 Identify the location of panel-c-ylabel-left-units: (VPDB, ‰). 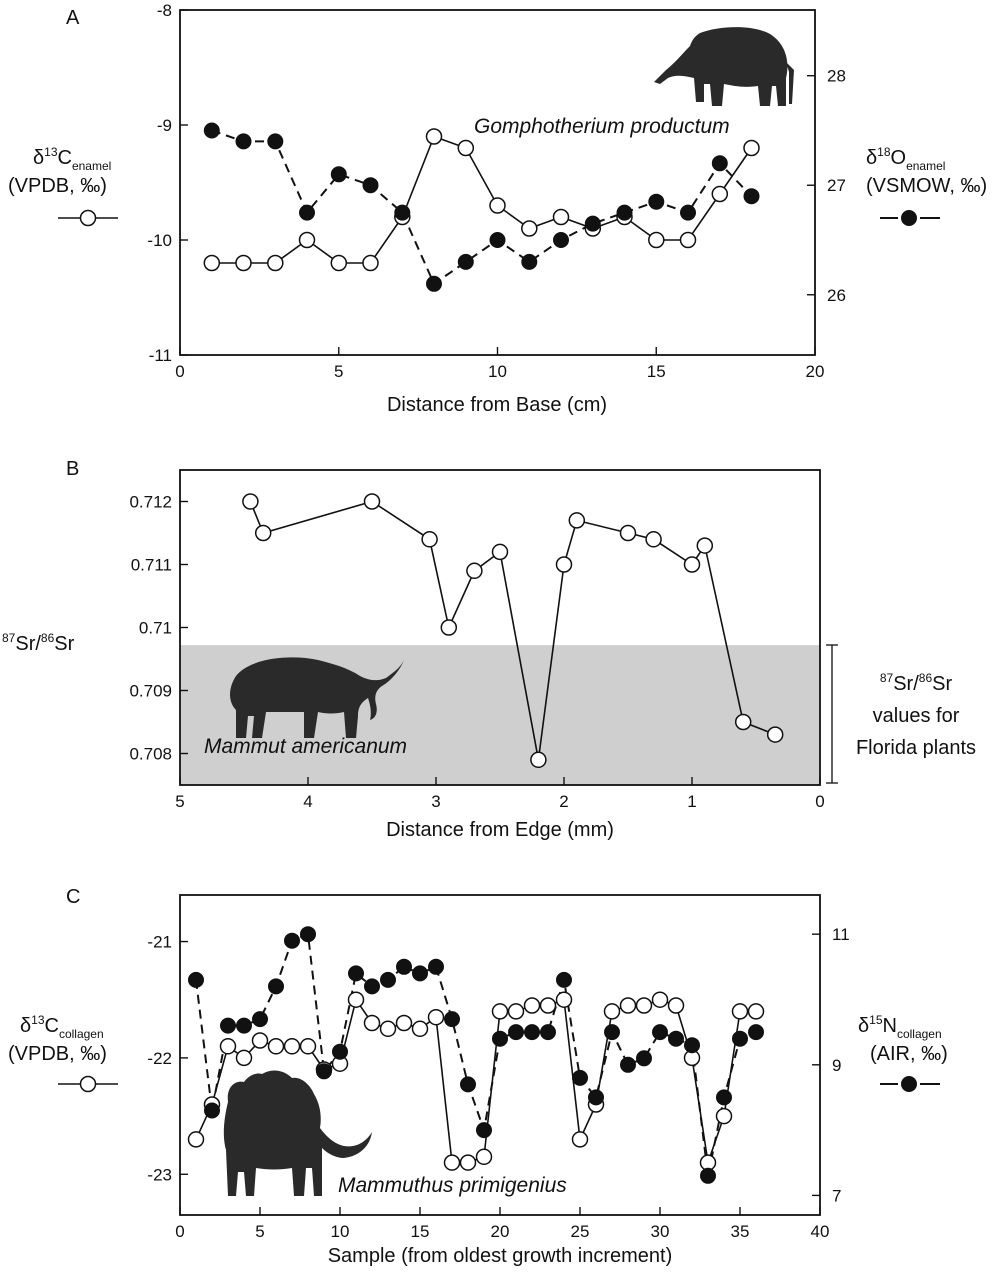
(57, 1054).